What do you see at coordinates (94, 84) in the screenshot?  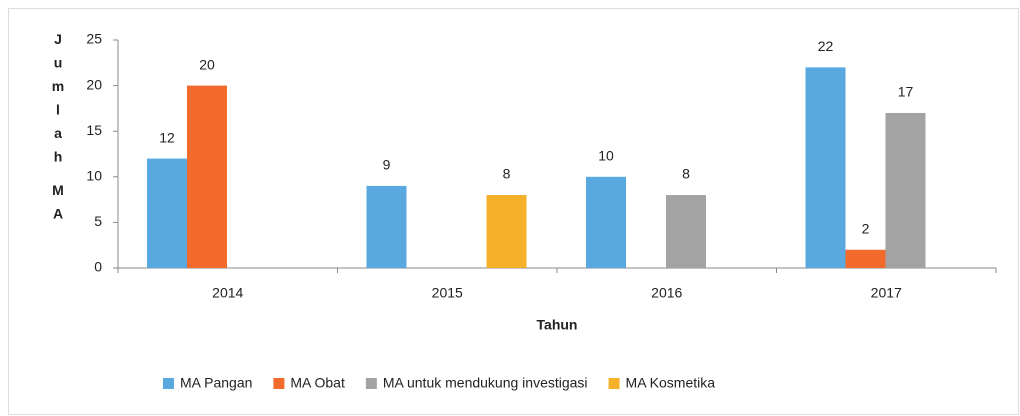 I see `y-tick-label: 20` at bounding box center [94, 84].